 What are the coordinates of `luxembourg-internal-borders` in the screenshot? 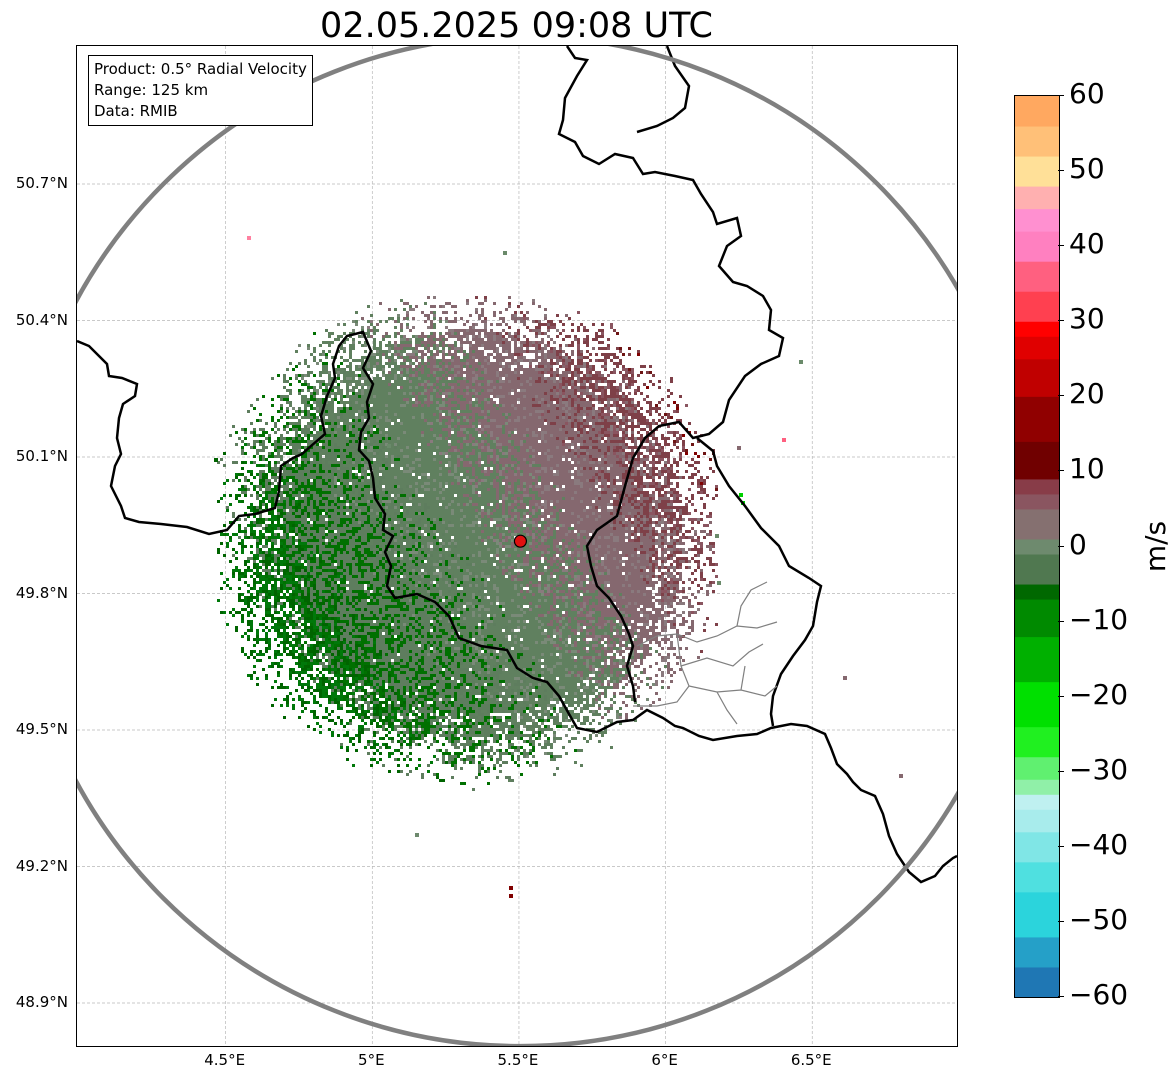 It's located at (705, 653).